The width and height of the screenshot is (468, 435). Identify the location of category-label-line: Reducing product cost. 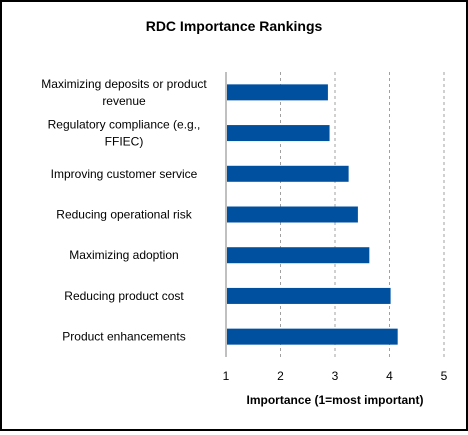
(124, 296).